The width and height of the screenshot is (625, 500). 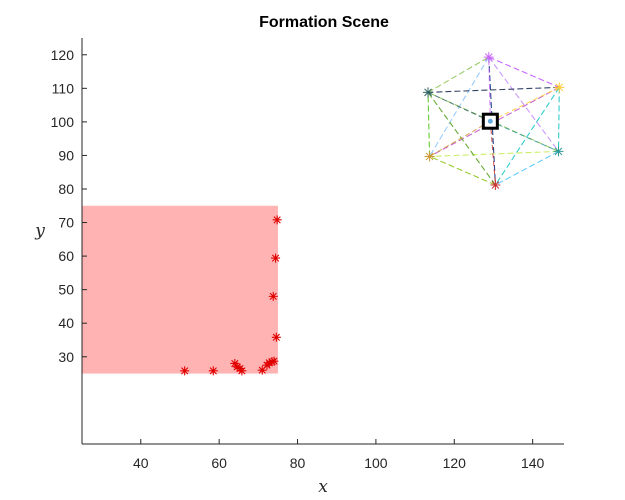 I want to click on y-tick-label: 120, so click(x=63, y=55).